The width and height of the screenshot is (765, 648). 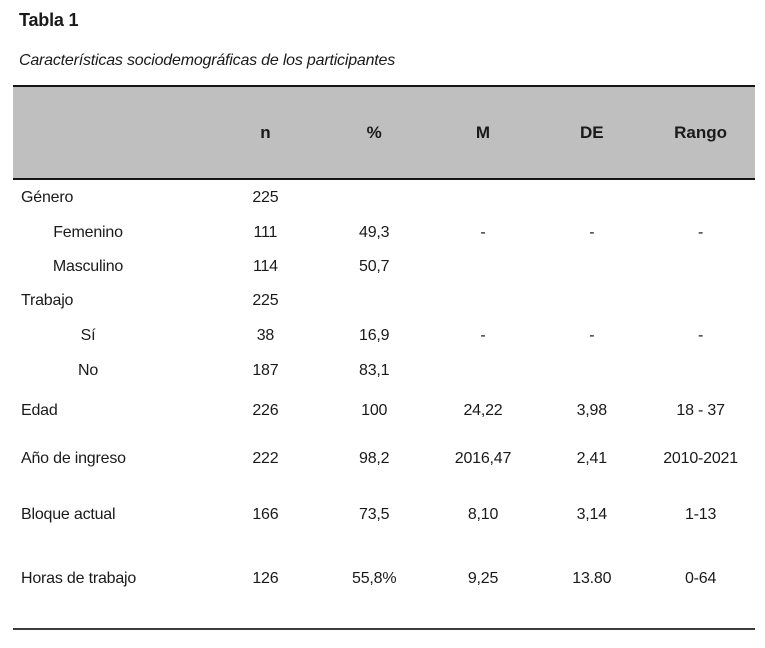 I want to click on cell-rango: 2010-2021, so click(x=700, y=458).